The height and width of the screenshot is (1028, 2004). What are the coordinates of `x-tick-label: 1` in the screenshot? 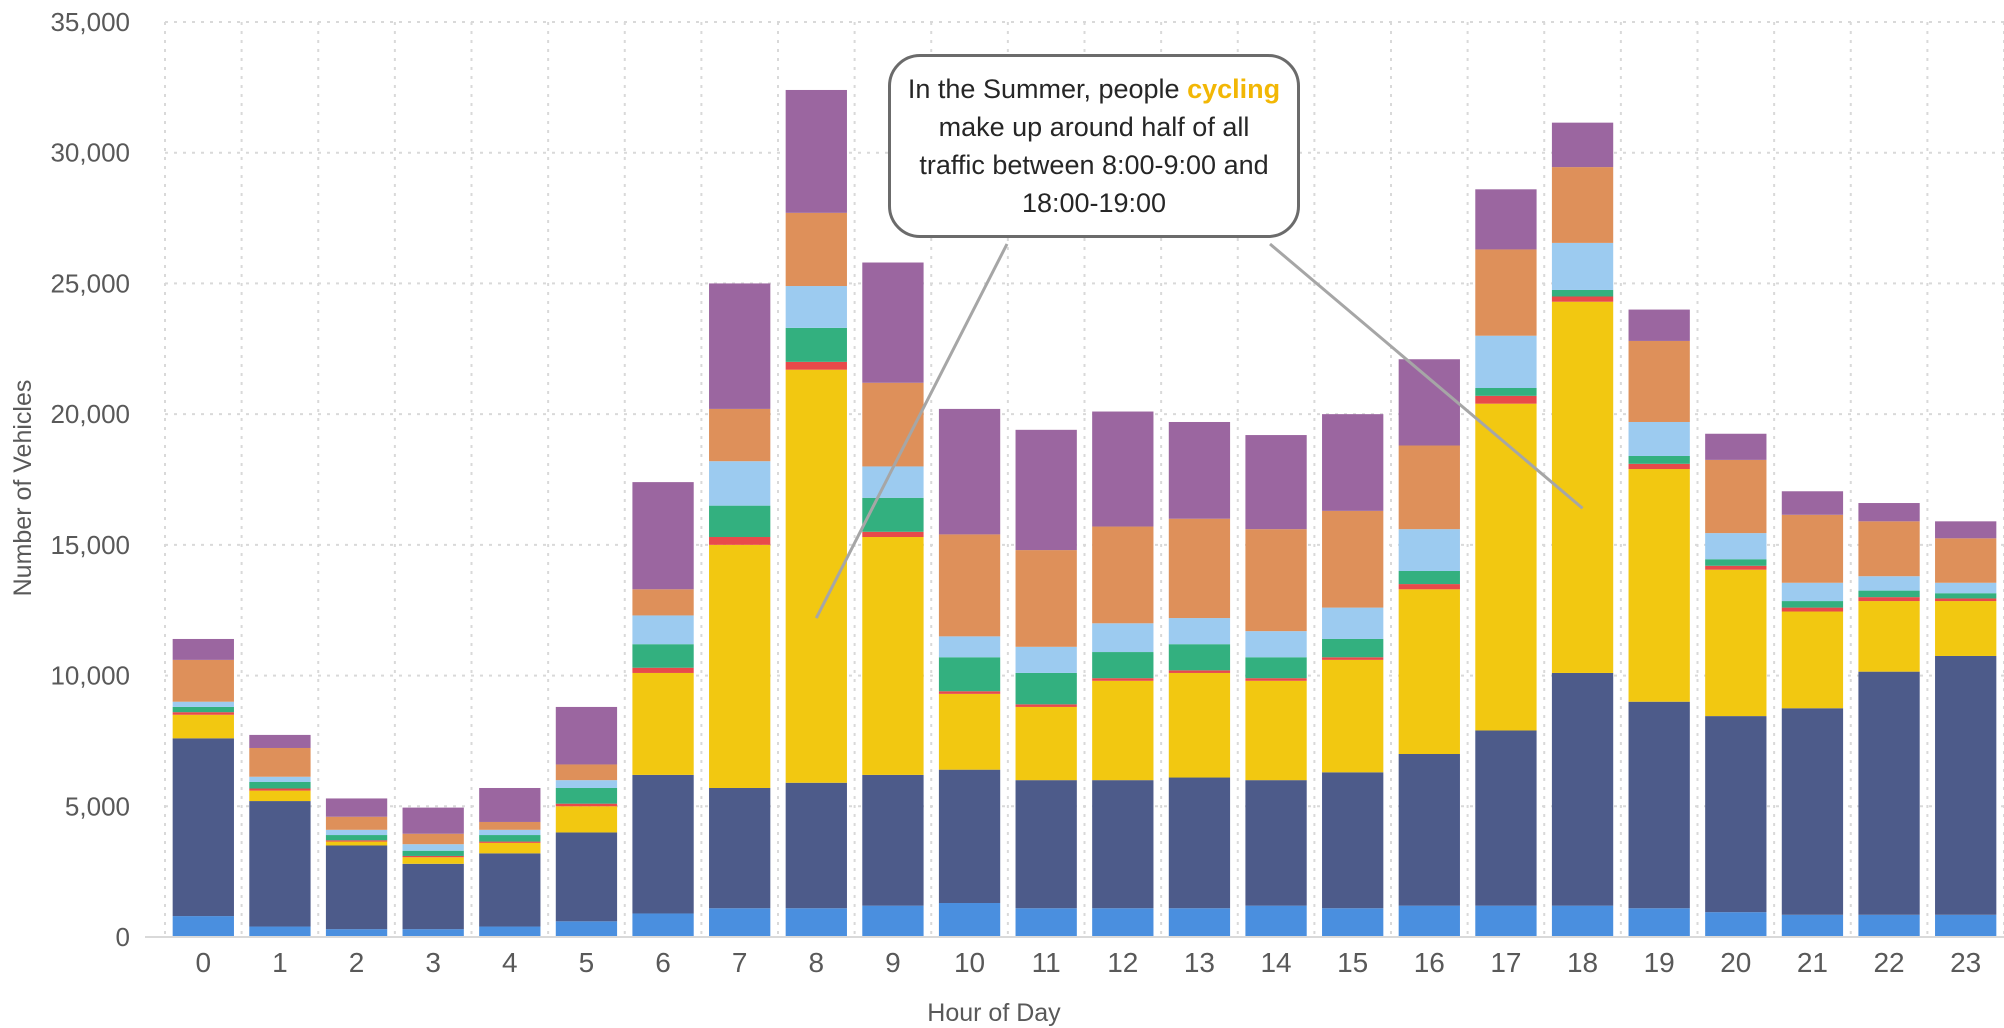 It's located at (280, 962).